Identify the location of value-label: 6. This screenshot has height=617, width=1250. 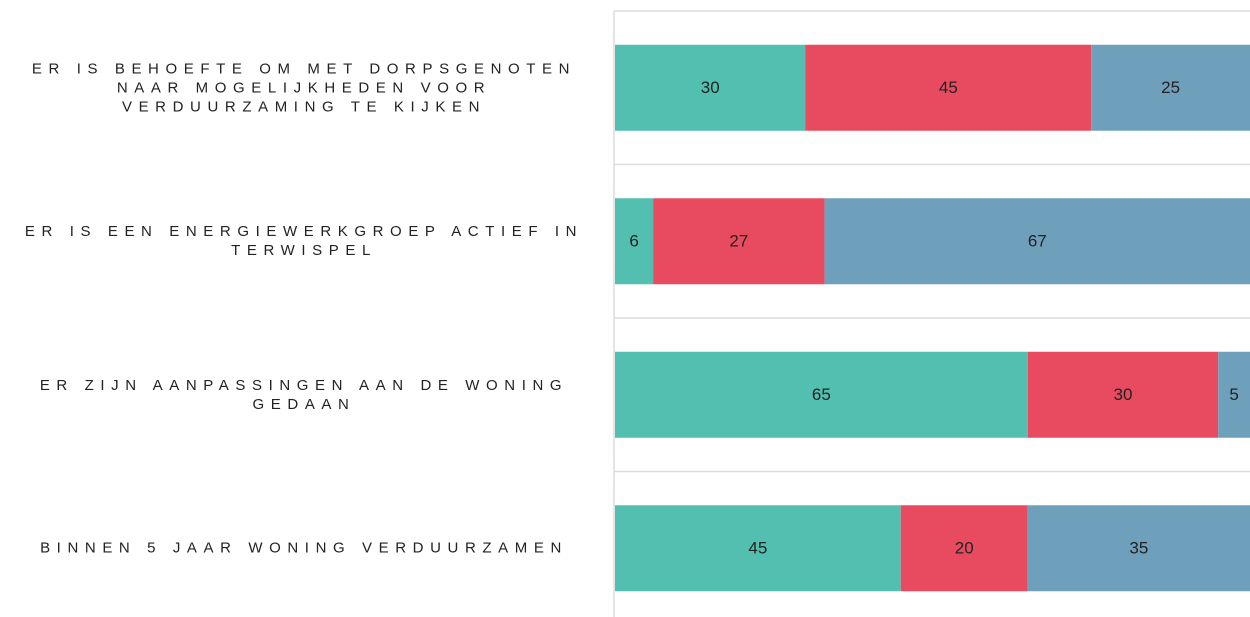
(633, 241).